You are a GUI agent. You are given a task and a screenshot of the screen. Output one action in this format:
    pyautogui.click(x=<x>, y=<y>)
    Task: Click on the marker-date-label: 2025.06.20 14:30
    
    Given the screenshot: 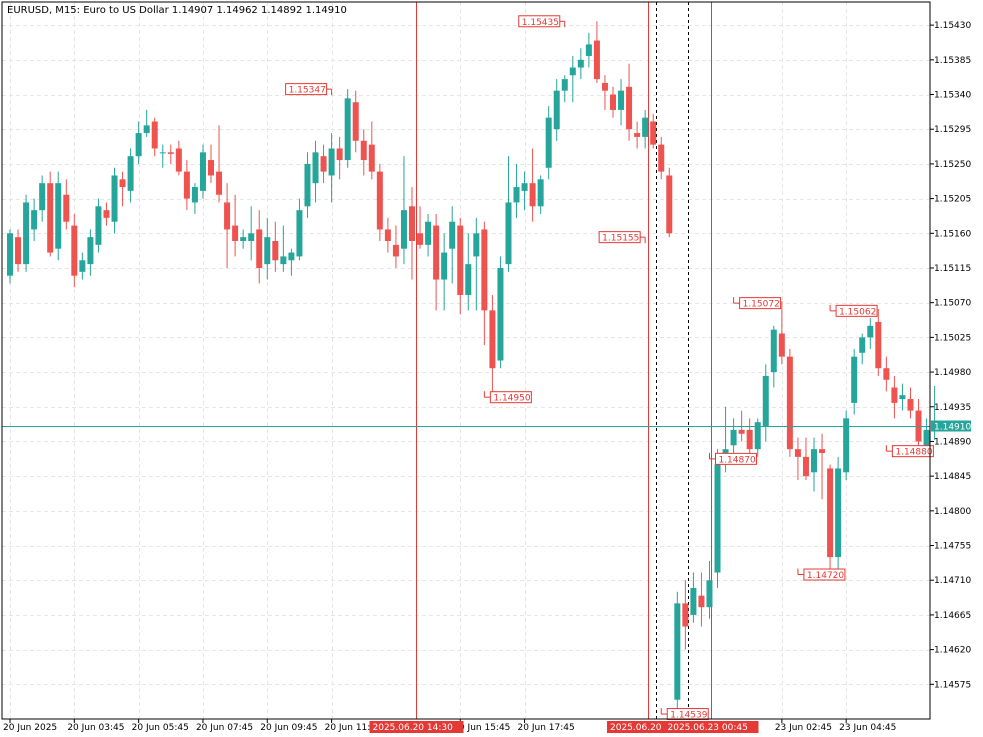 What is the action you would take?
    pyautogui.click(x=413, y=728)
    